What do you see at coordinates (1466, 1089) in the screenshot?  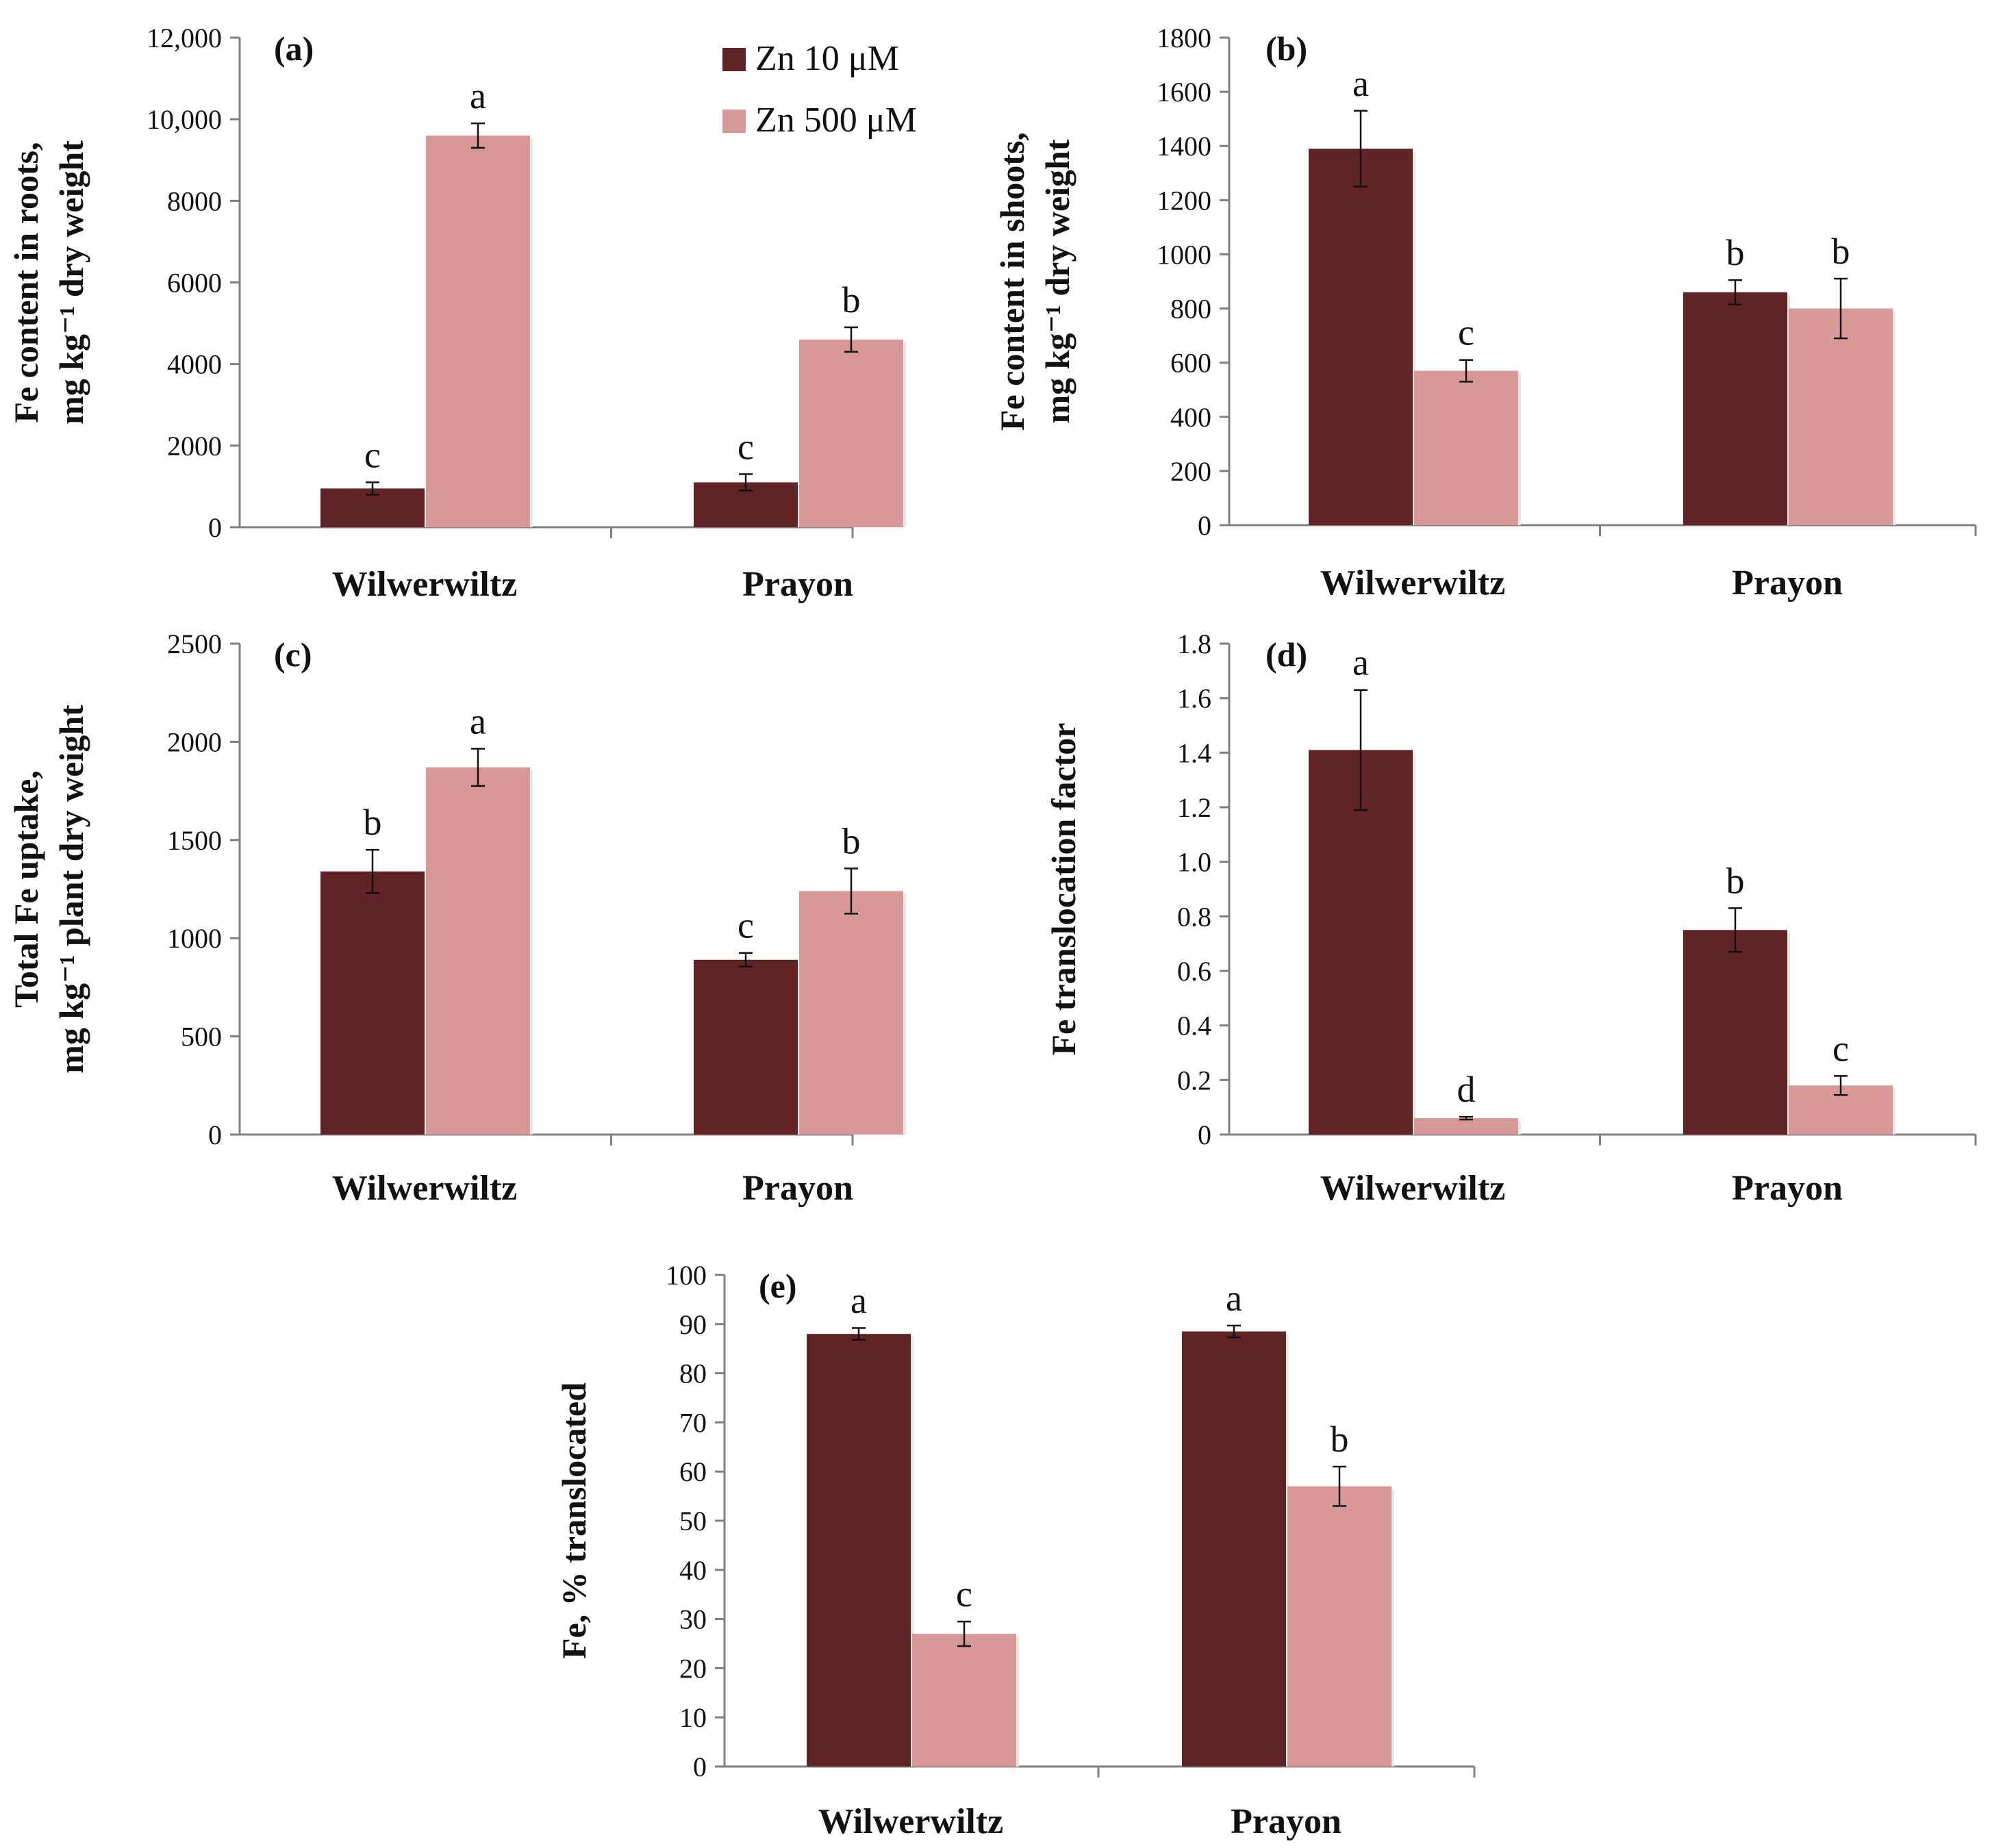 I see `significance-letter: d` at bounding box center [1466, 1089].